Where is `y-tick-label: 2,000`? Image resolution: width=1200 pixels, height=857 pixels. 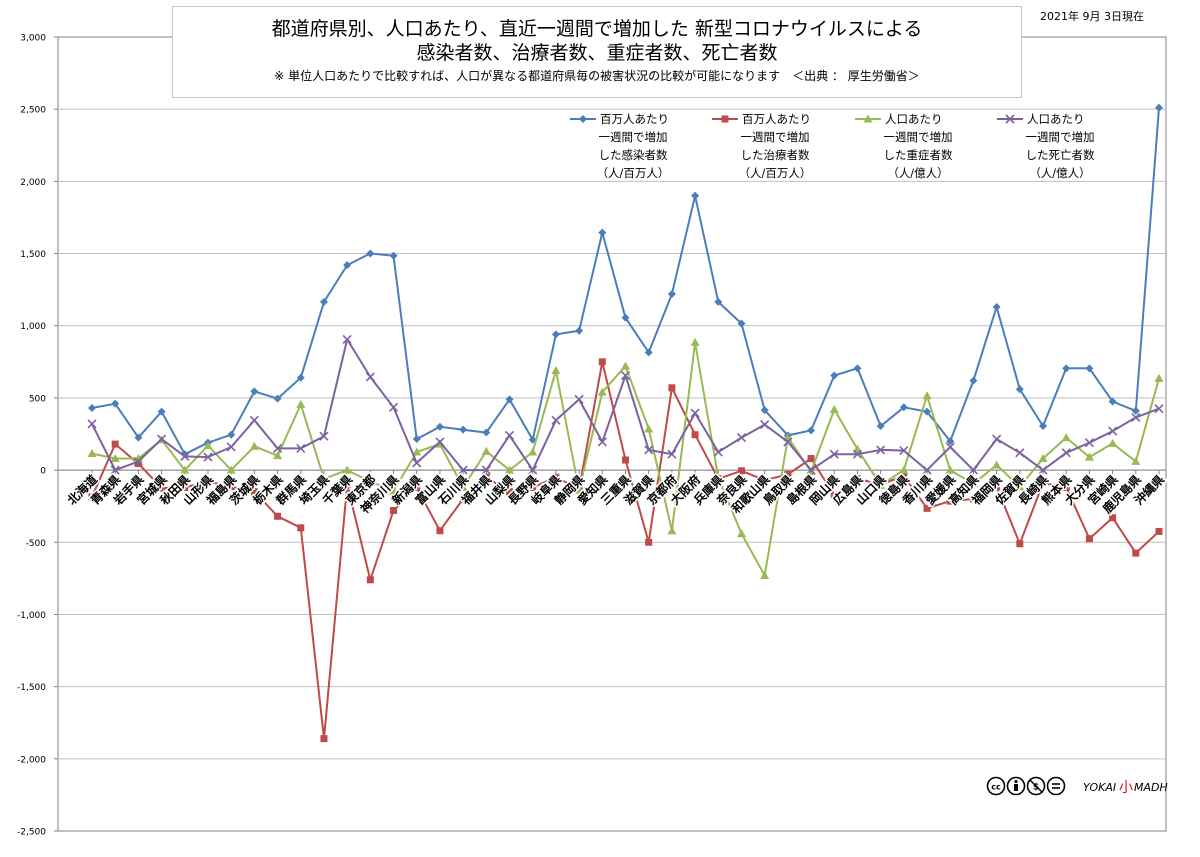
y-tick-label: 2,000 is located at coordinates (33, 183).